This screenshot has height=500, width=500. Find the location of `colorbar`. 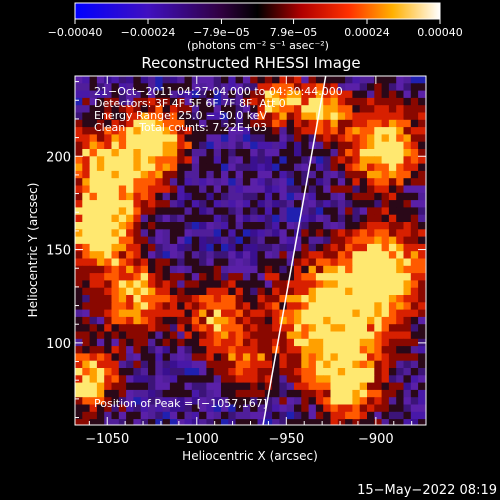

colorbar is located at coordinates (257, 11).